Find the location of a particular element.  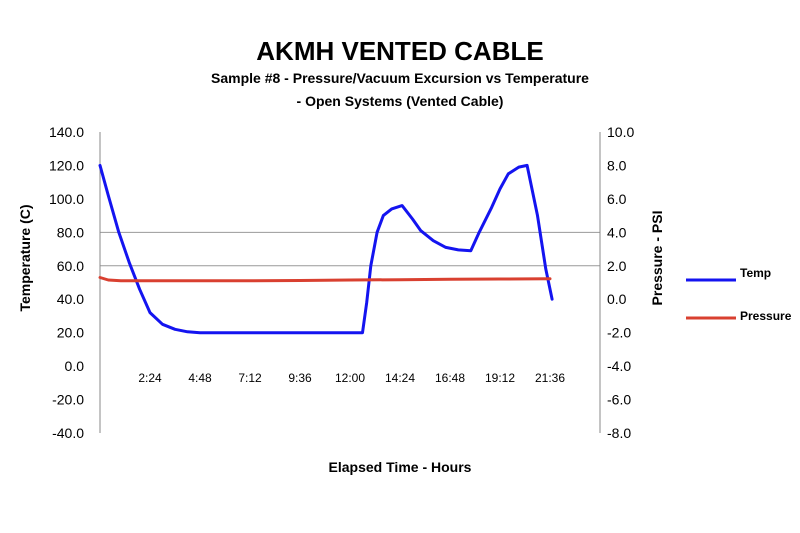

y-tick-right-label: -6.0 is located at coordinates (619, 400).